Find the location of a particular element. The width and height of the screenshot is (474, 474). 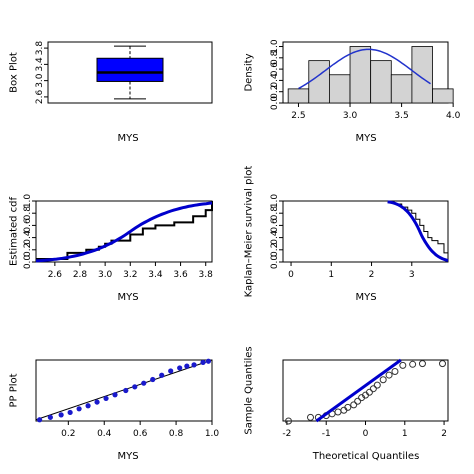

y-axis-label: PP Plot is located at coordinates (13, 390).